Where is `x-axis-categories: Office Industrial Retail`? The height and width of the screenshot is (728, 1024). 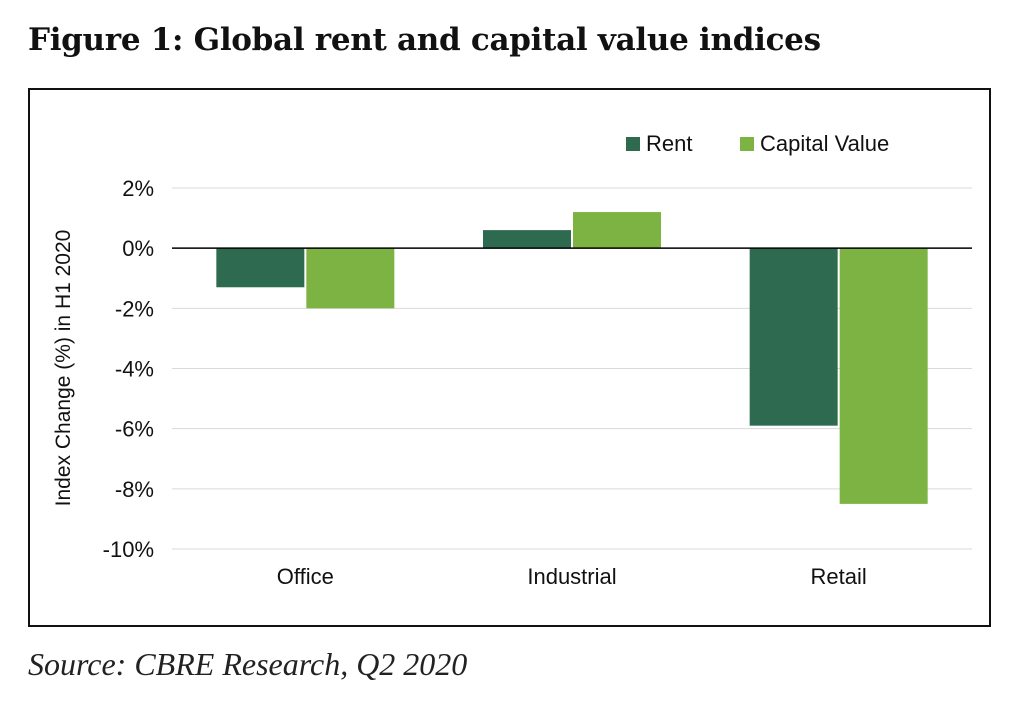 x-axis-categories: Office Industrial Retail is located at coordinates (572, 576).